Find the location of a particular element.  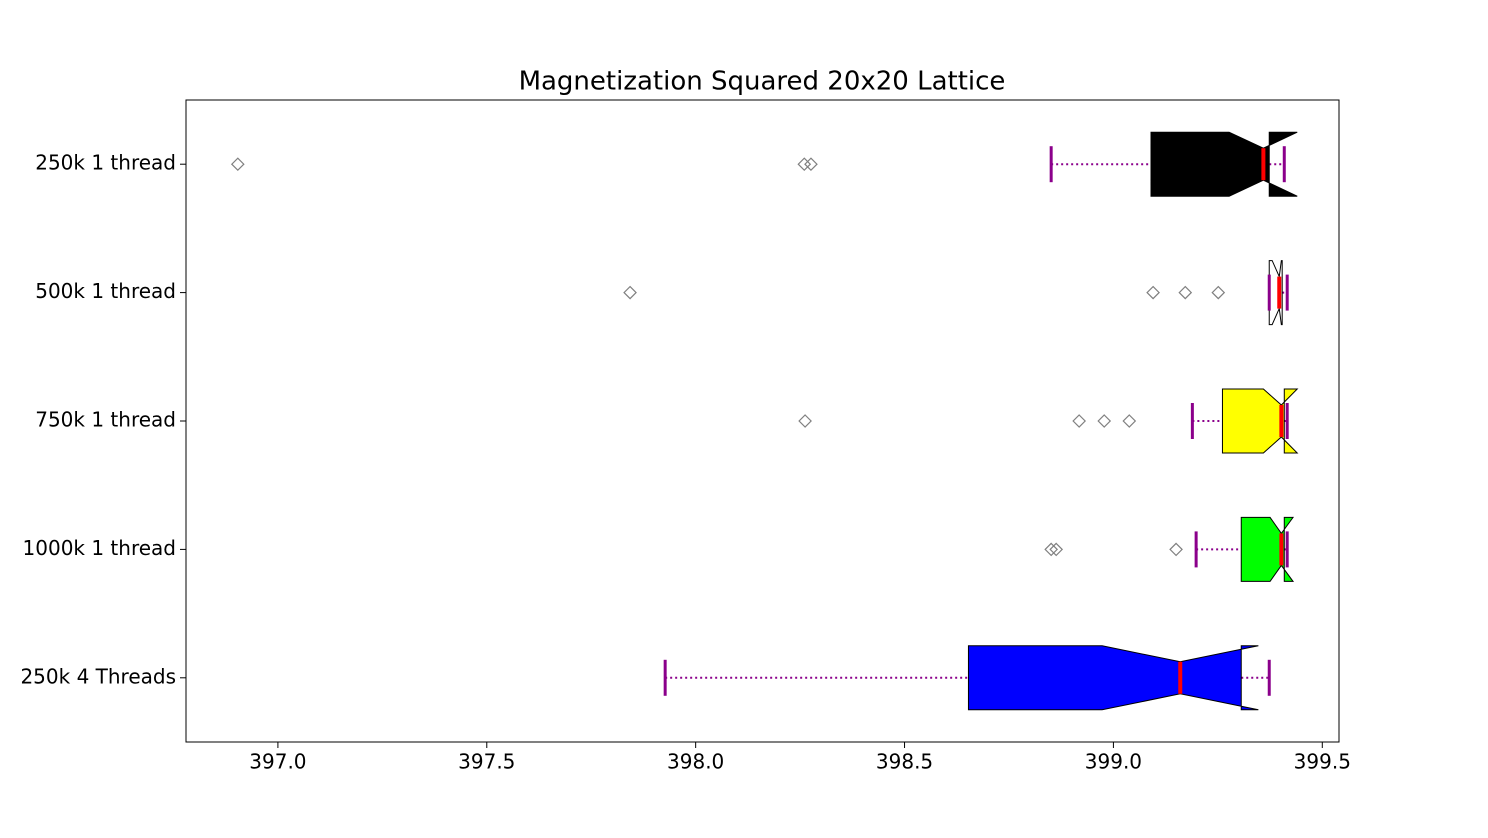

y-tick-label: 1000k 1 thread is located at coordinates (99, 548).